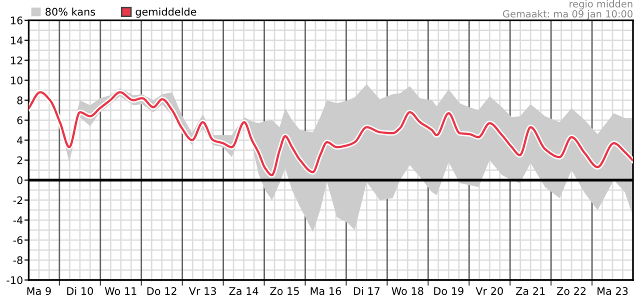 The image size is (635, 300). Describe the element at coordinates (571, 291) in the screenshot. I see `x-tick-label: Zo 22` at that location.